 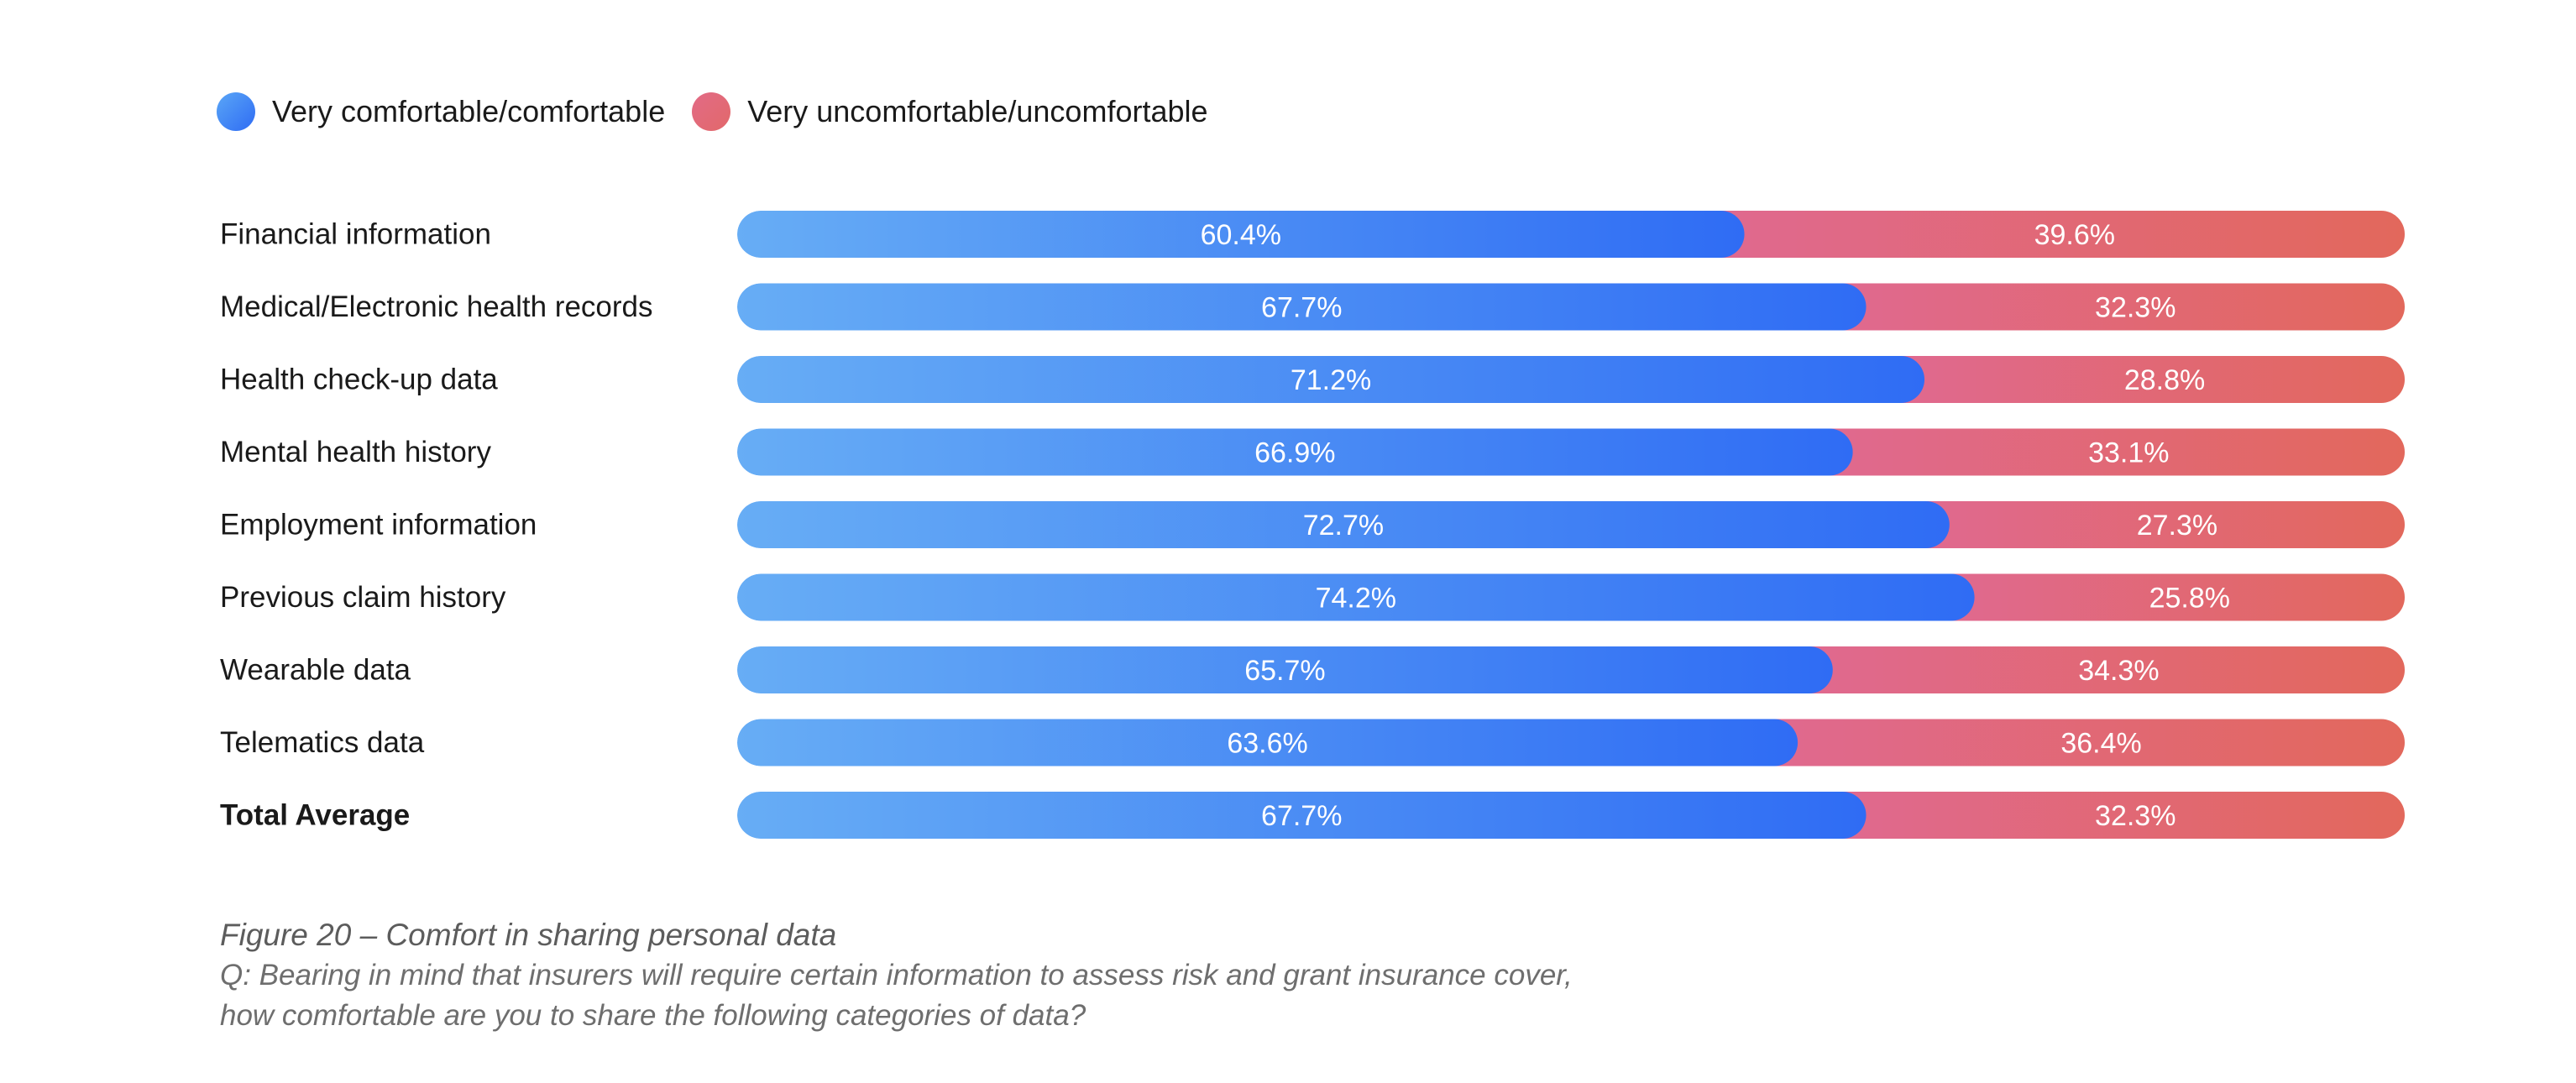 I want to click on legend-item-comfortable: Very comfortable/comfortable, so click(x=441, y=111).